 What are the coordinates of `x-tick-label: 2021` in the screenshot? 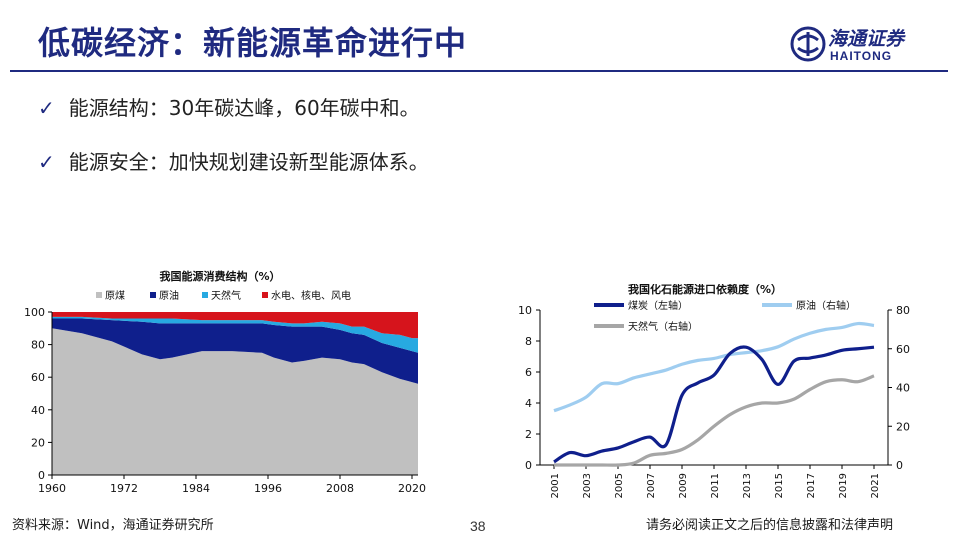 It's located at (875, 485).